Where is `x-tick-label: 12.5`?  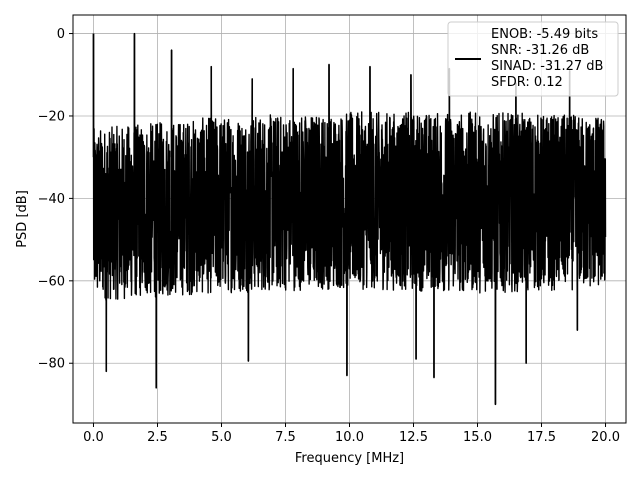 x-tick-label: 12.5 is located at coordinates (413, 437).